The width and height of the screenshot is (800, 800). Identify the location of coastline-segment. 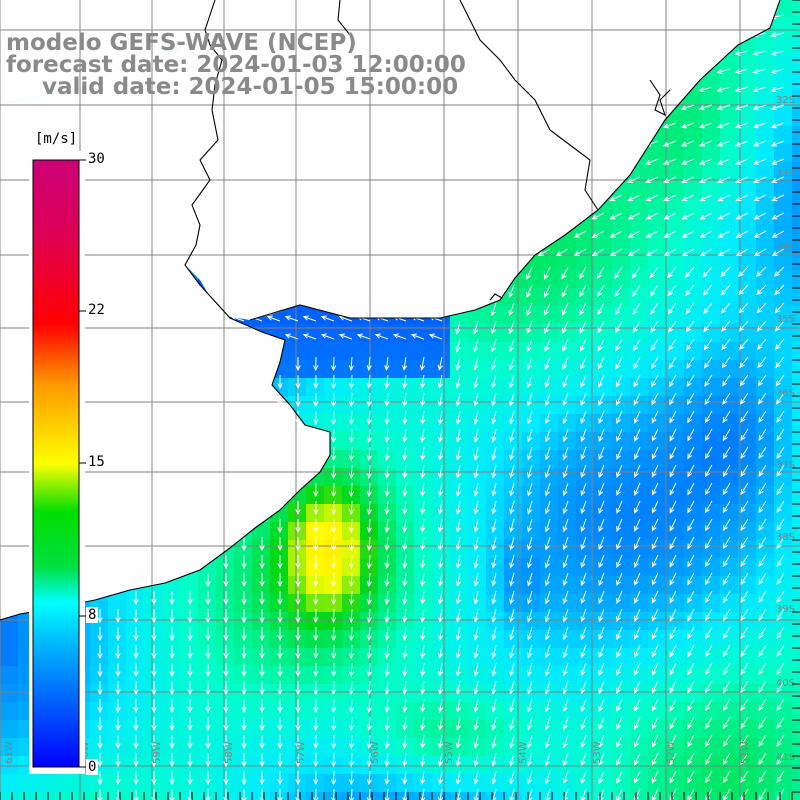
(660, 98).